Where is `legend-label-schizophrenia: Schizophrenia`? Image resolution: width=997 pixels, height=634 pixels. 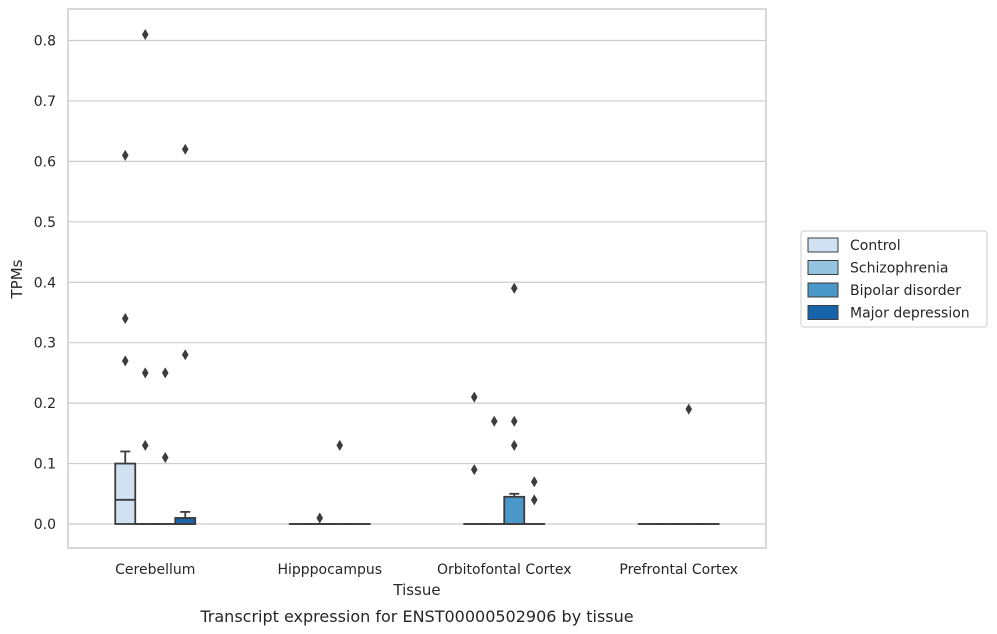 legend-label-schizophrenia: Schizophrenia is located at coordinates (899, 269).